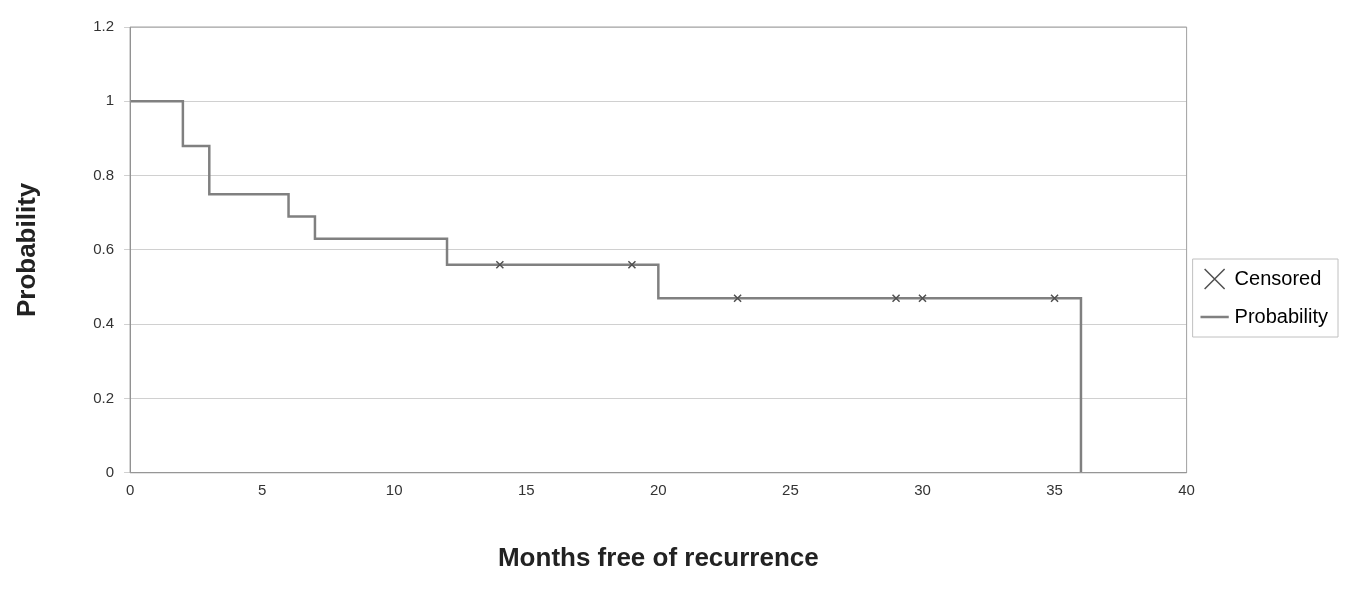 Image resolution: width=1360 pixels, height=599 pixels. I want to click on legend-label: Probability, so click(1281, 315).